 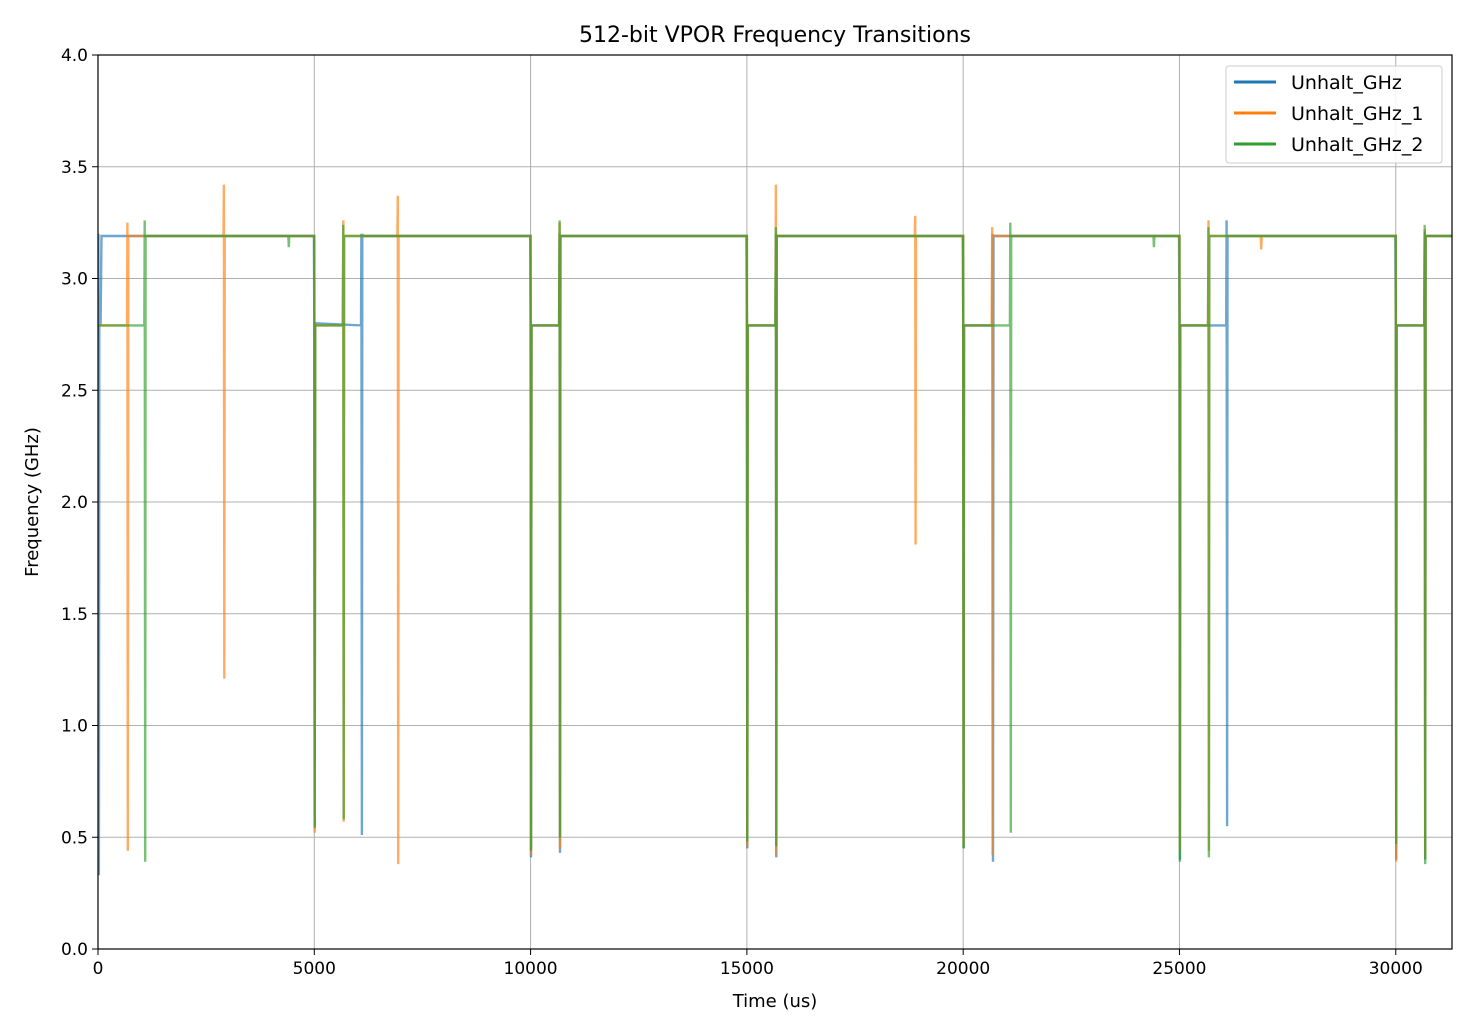 I want to click on x-tick-label: 0, so click(x=98, y=969).